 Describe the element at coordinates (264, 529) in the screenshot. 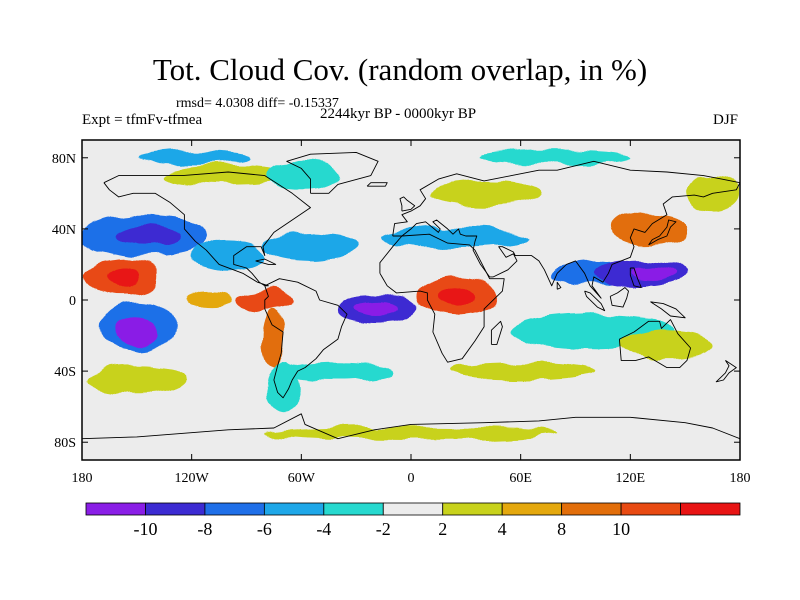

I see `colorbar-label: -6` at that location.